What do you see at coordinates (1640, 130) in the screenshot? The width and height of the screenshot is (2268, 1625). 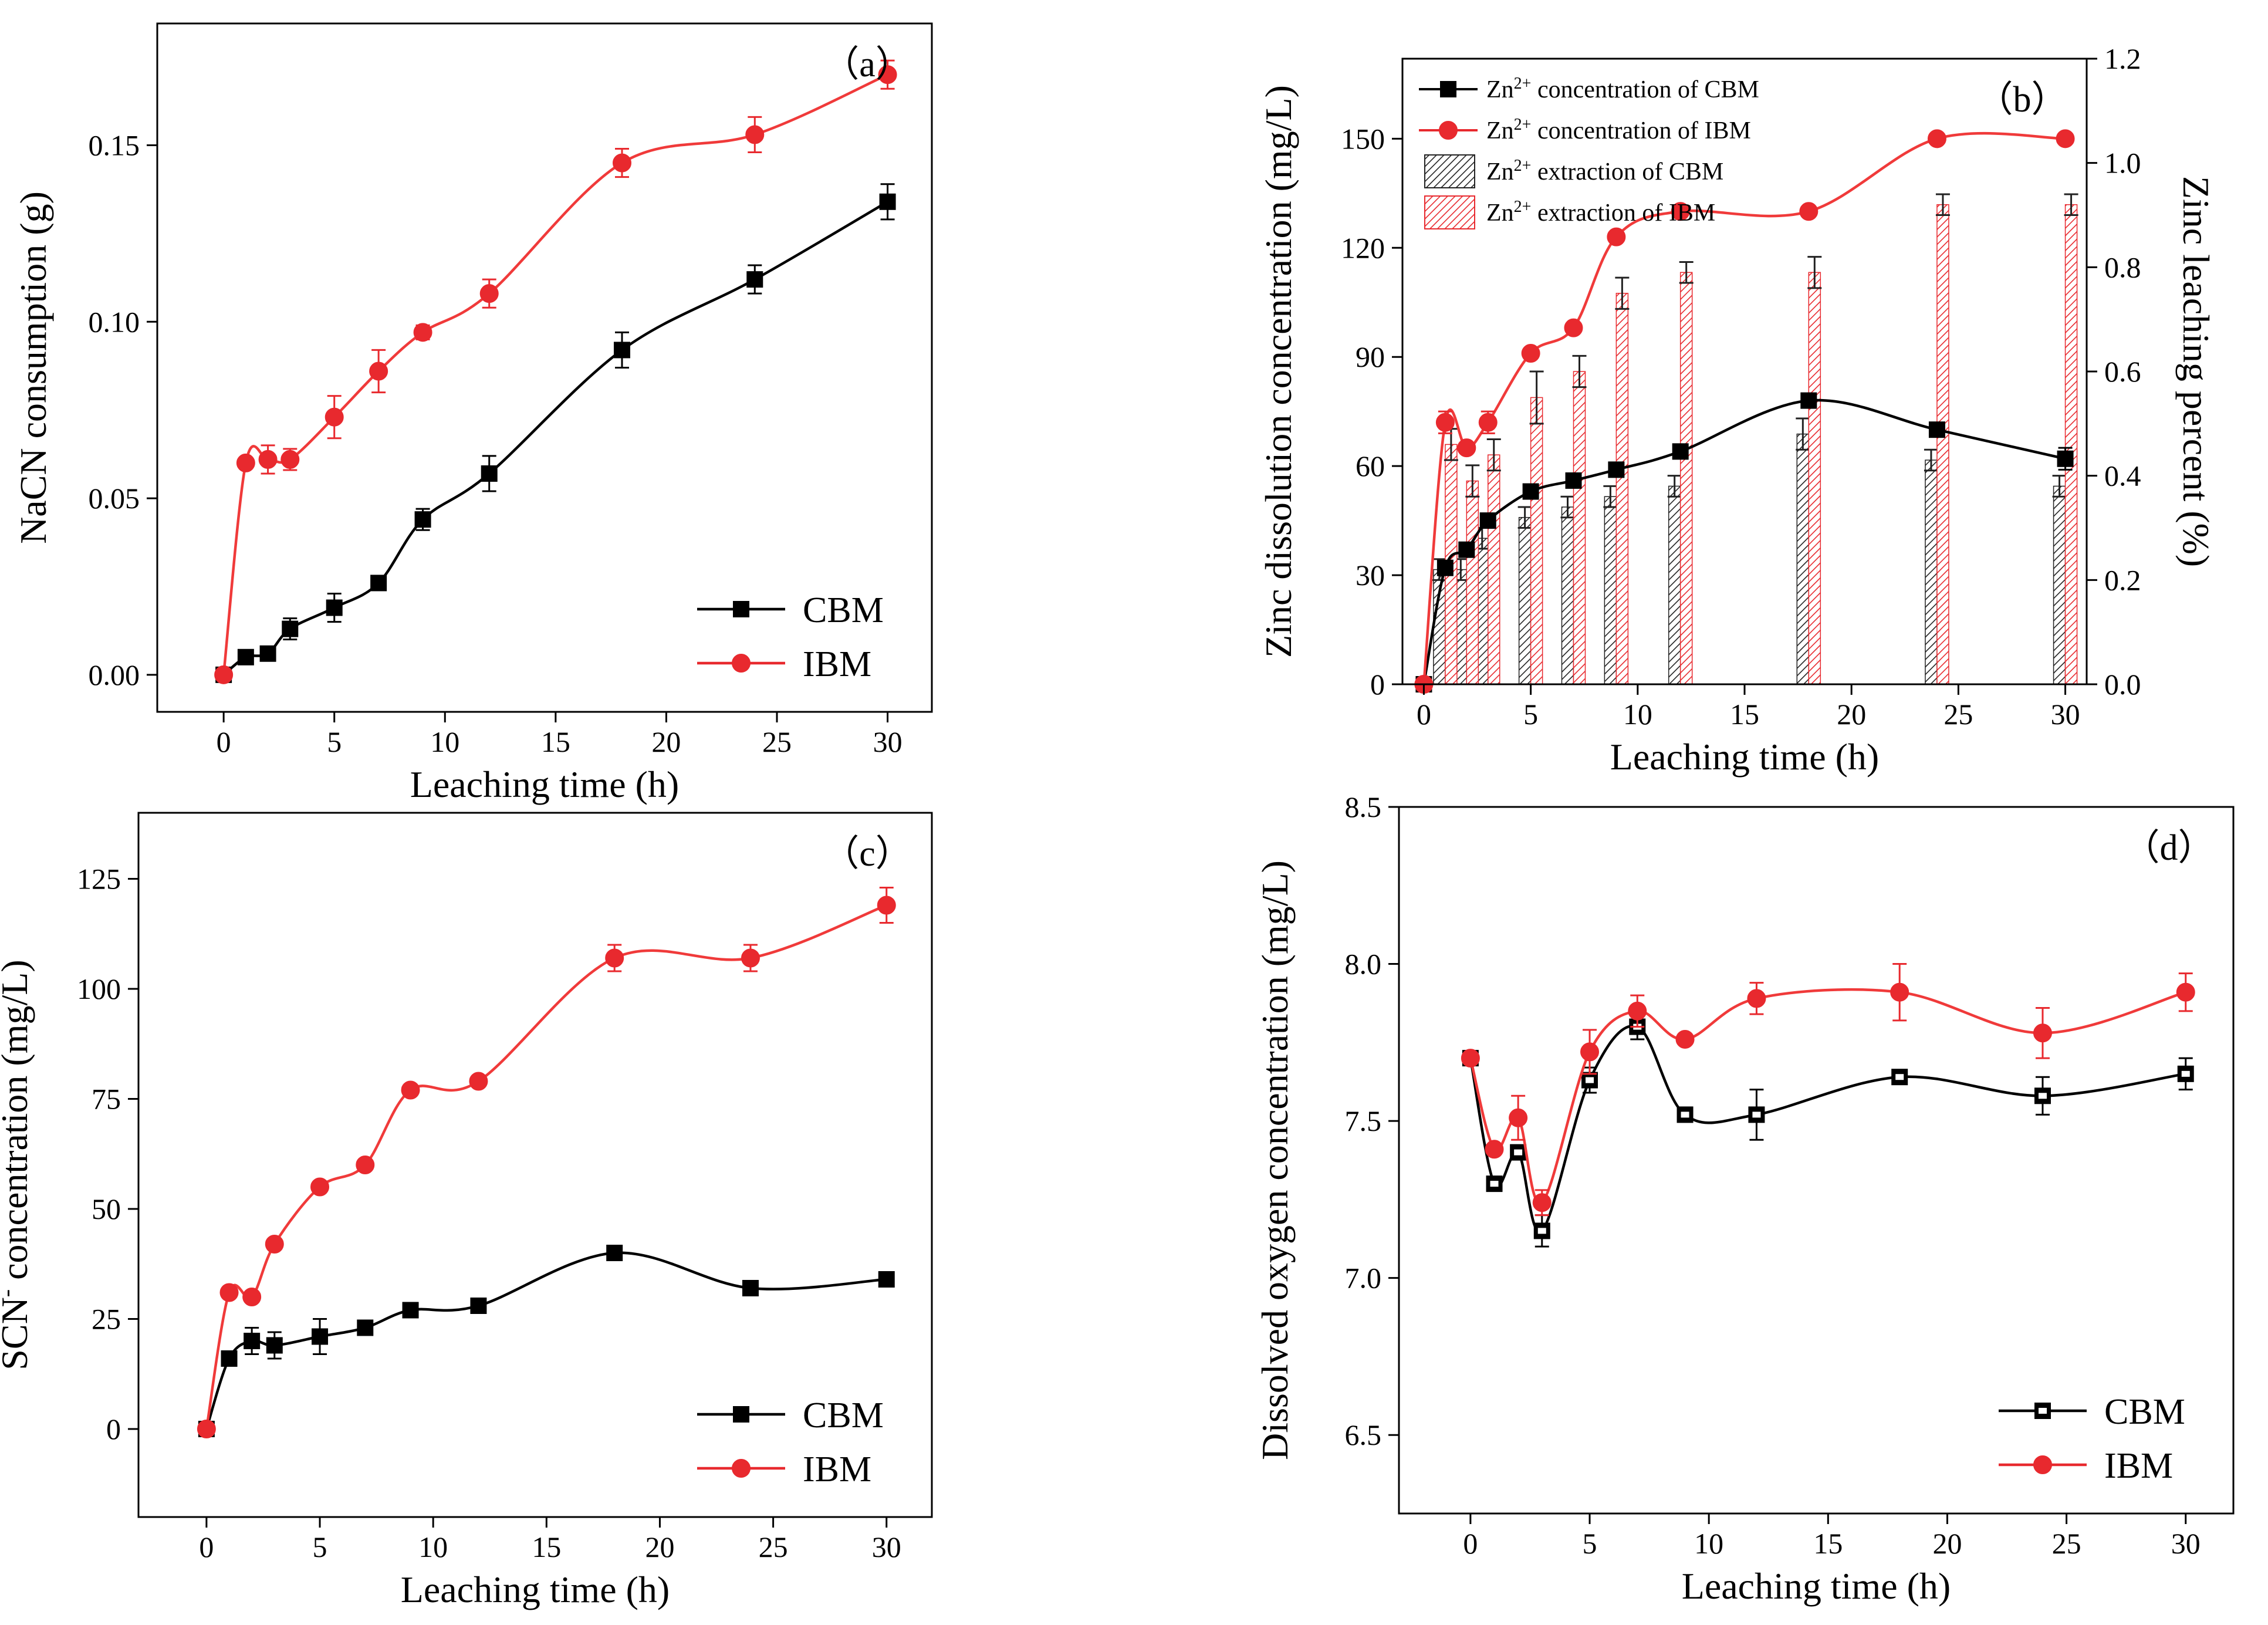 I see `legend-label-part: concentration of IBM` at bounding box center [1640, 130].